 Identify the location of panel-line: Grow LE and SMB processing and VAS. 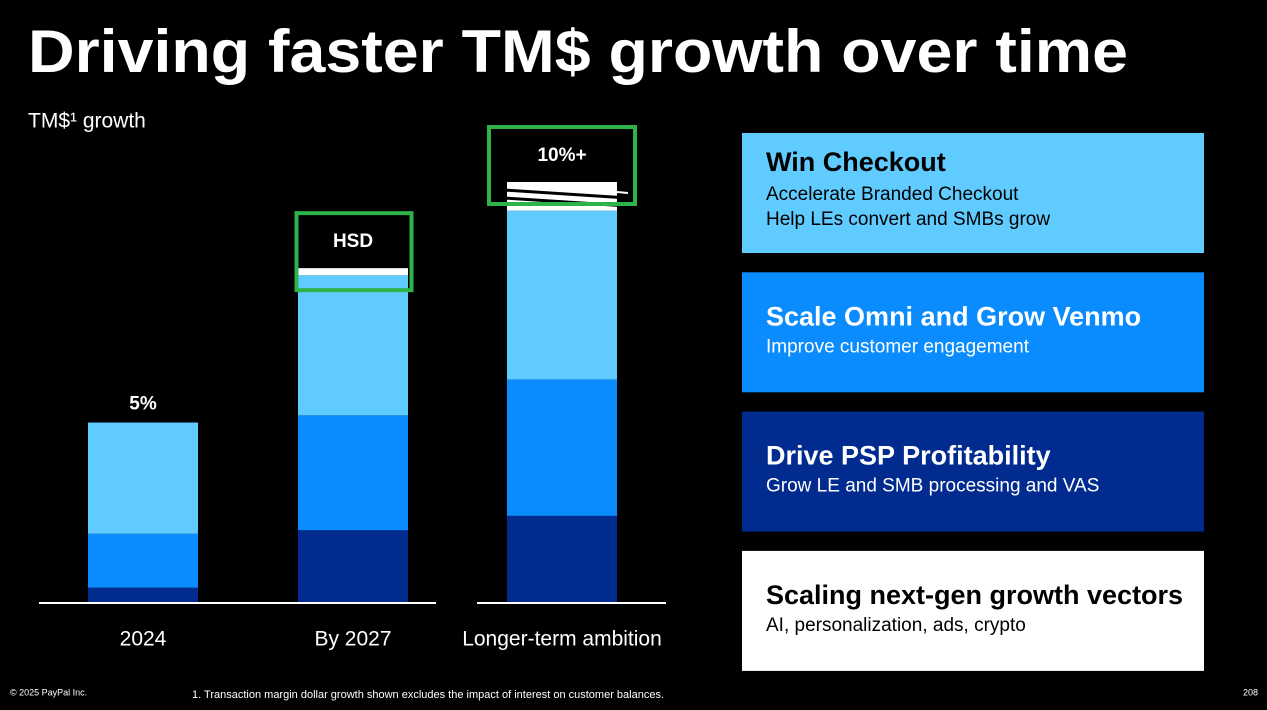
(932, 486).